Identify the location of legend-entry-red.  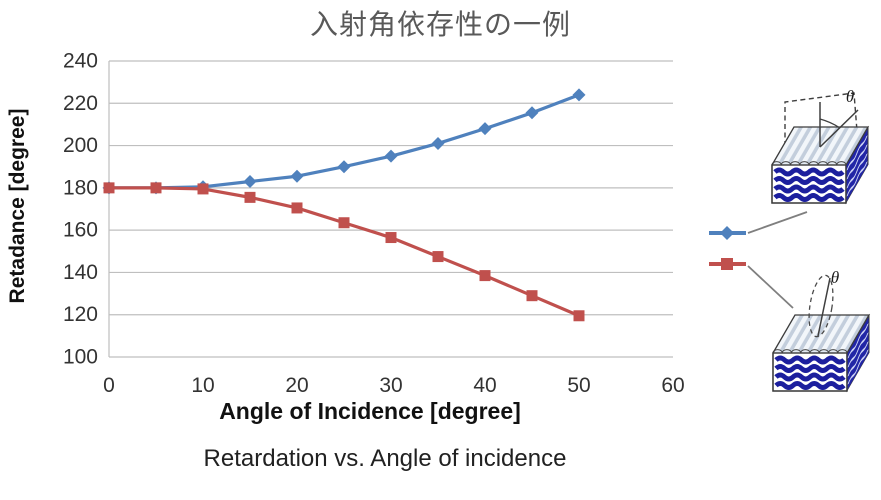
(751, 283).